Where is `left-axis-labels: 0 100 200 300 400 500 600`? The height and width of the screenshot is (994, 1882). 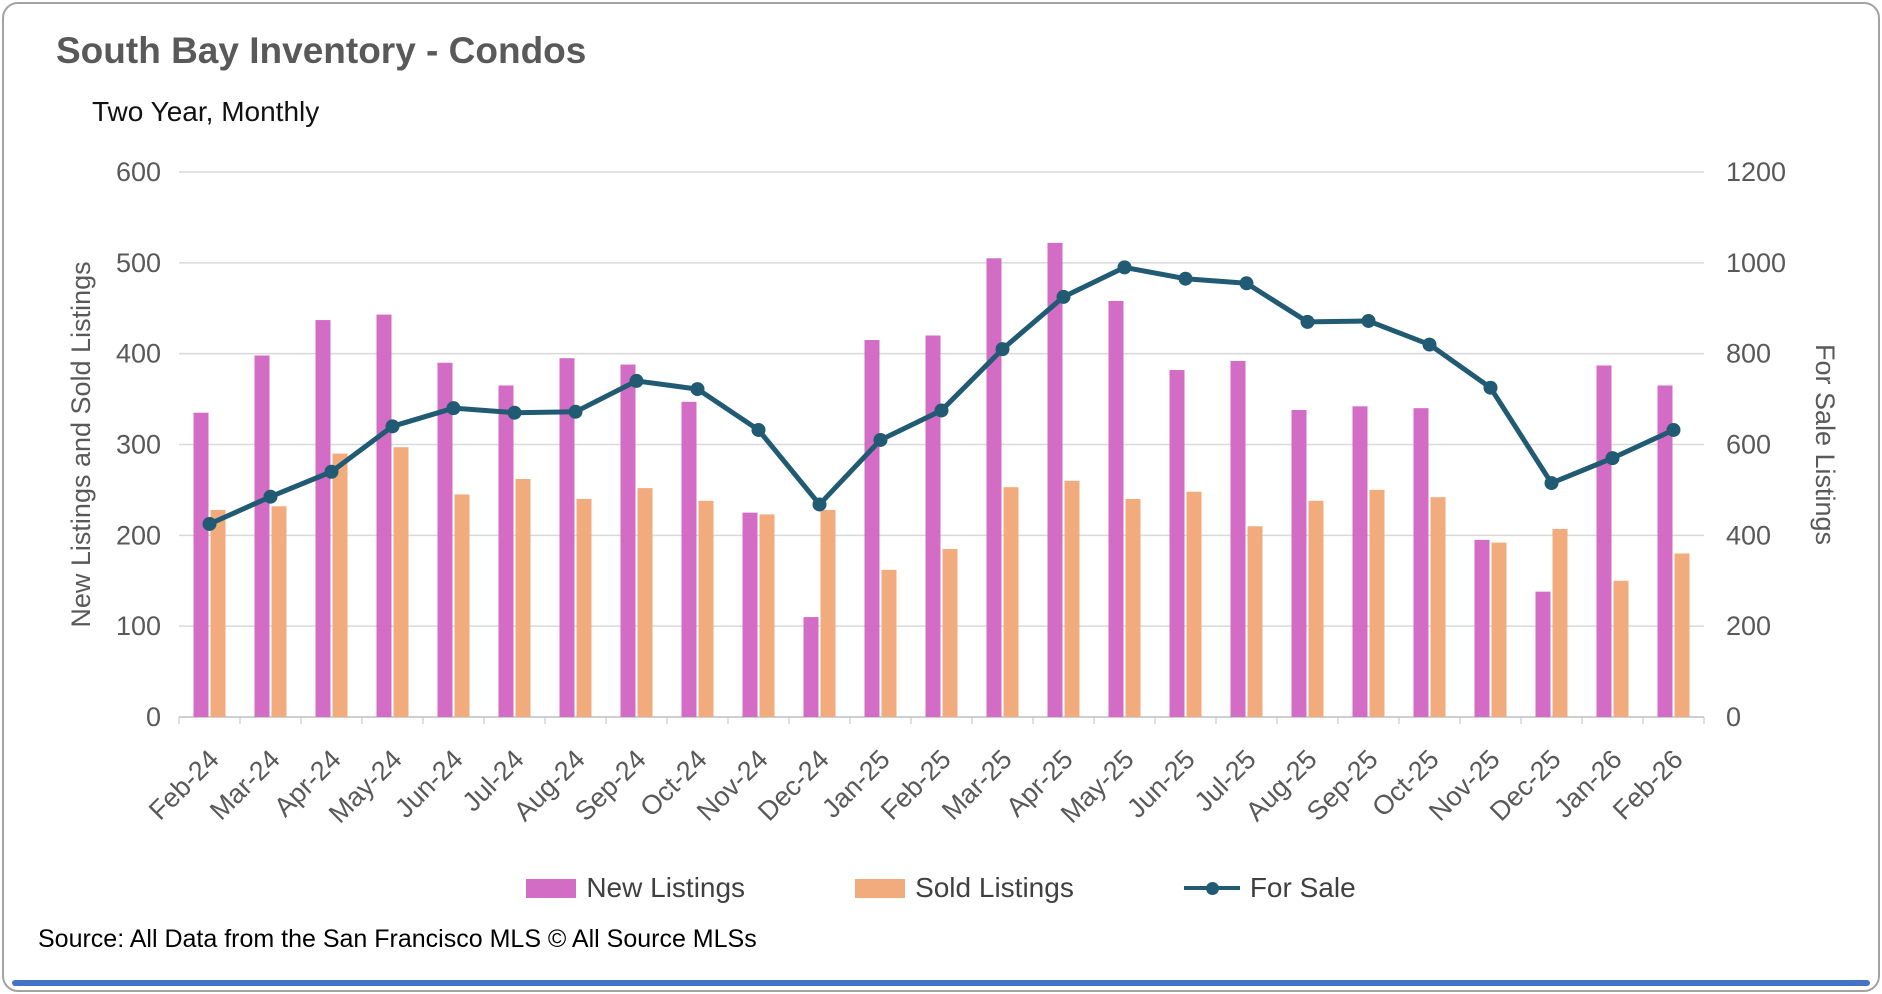
left-axis-labels: 0 100 200 300 400 500 600 is located at coordinates (138, 444).